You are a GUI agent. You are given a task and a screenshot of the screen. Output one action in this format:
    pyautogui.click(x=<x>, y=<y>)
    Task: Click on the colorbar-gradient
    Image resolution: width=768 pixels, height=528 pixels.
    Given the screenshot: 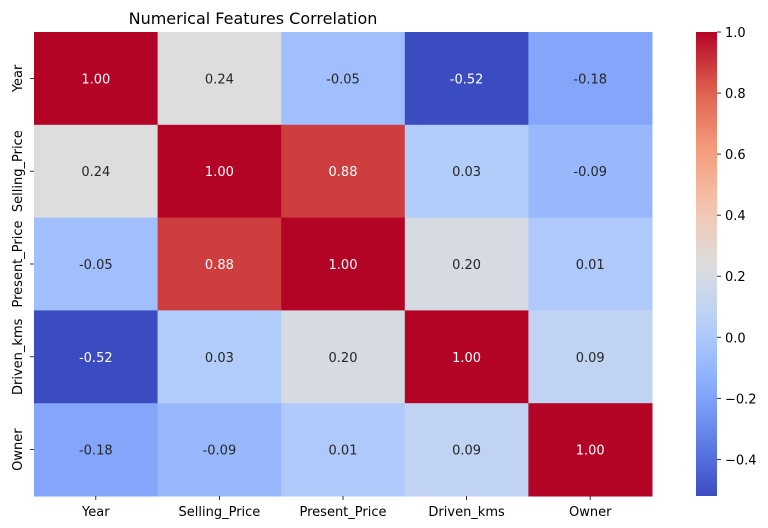 What is the action you would take?
    pyautogui.click(x=706, y=264)
    